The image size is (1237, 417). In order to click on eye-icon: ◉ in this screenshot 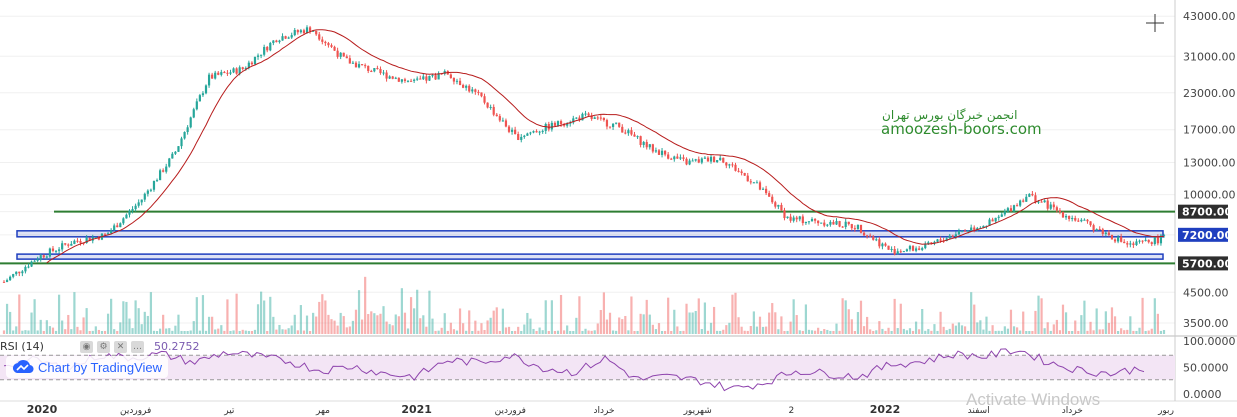, I will do `click(86, 347)`.